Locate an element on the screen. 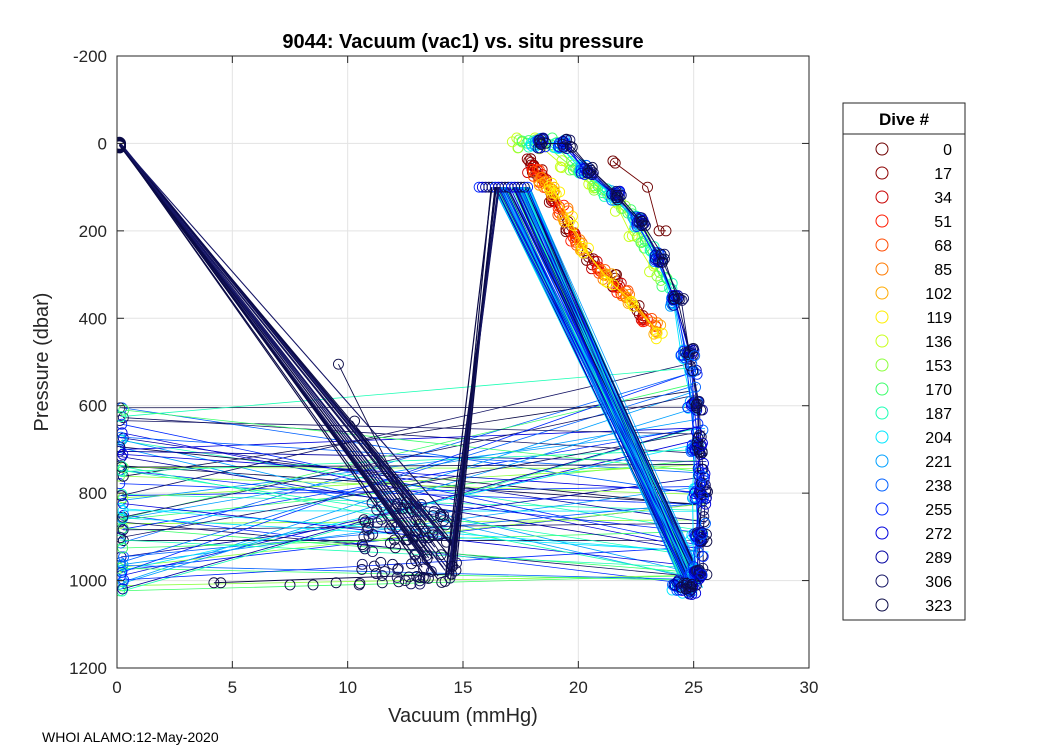  legend-label: 221 is located at coordinates (938, 462).